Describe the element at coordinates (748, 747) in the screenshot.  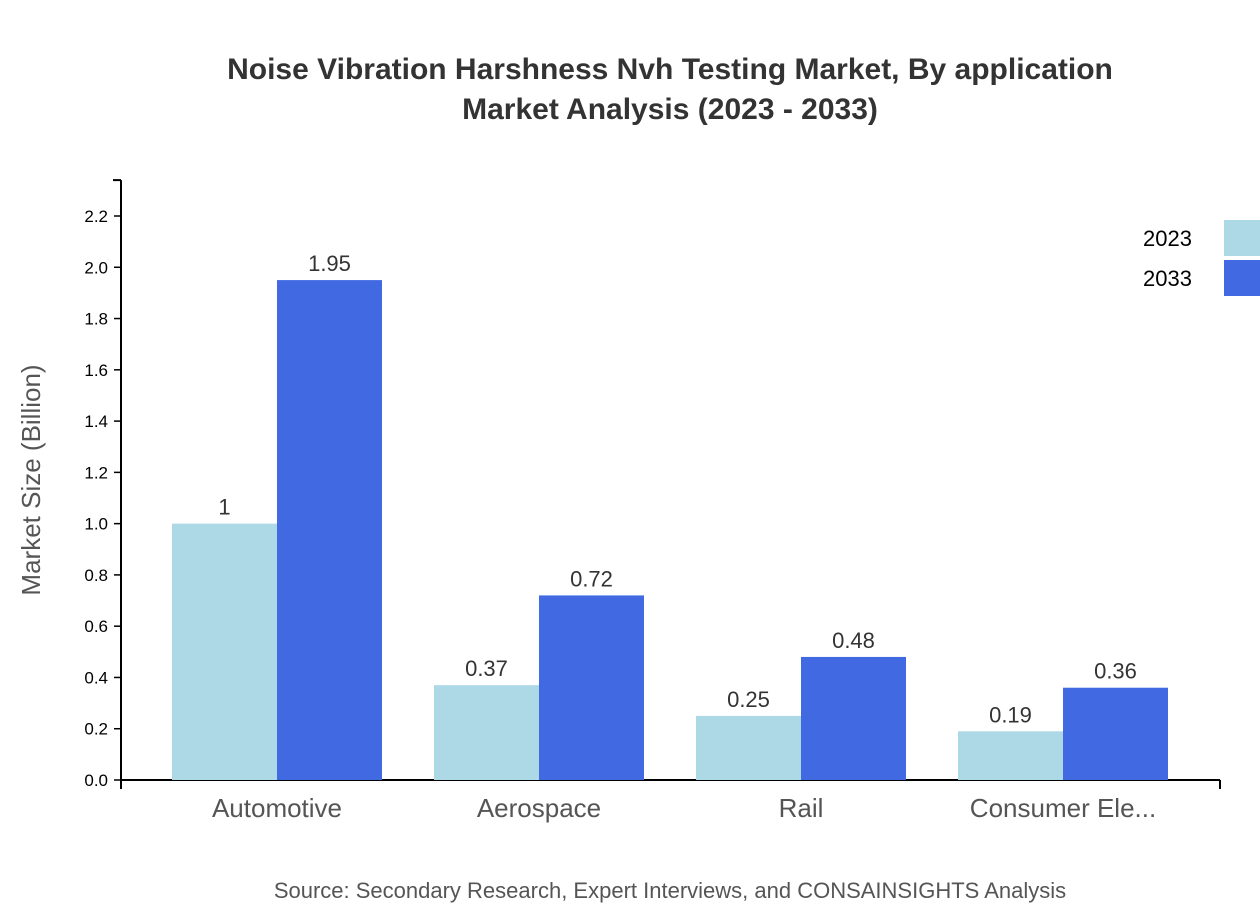
I see `bar-2023-rail` at that location.